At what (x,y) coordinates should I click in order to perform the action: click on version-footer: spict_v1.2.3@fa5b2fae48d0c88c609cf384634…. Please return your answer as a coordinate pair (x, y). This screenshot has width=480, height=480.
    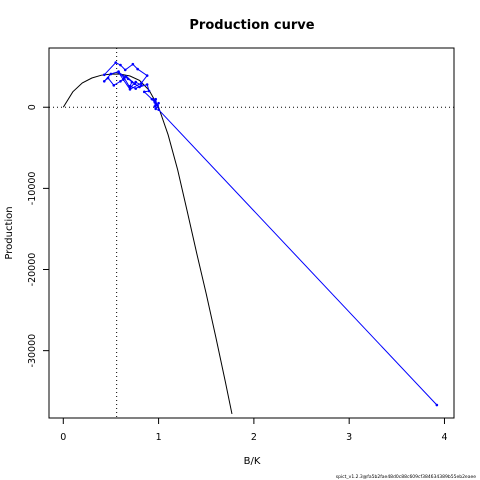
    Looking at the image, I should click on (406, 477).